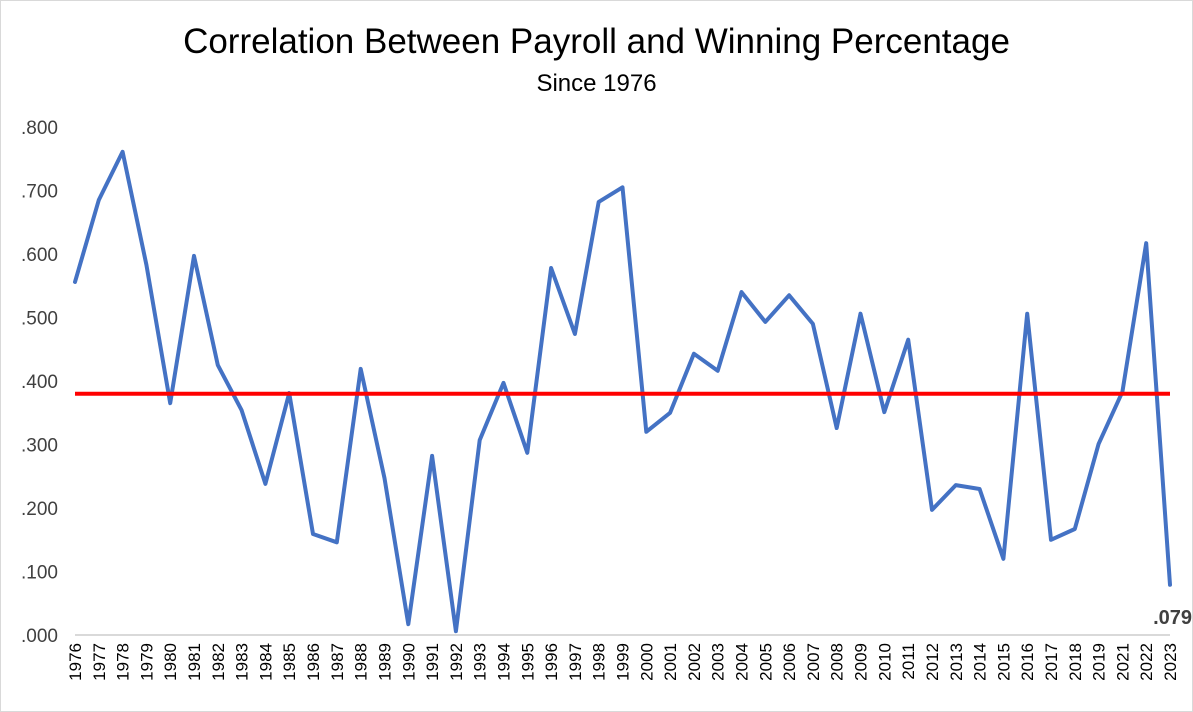 Image resolution: width=1193 pixels, height=712 pixels. I want to click on x-tick-label: 1997, so click(575, 662).